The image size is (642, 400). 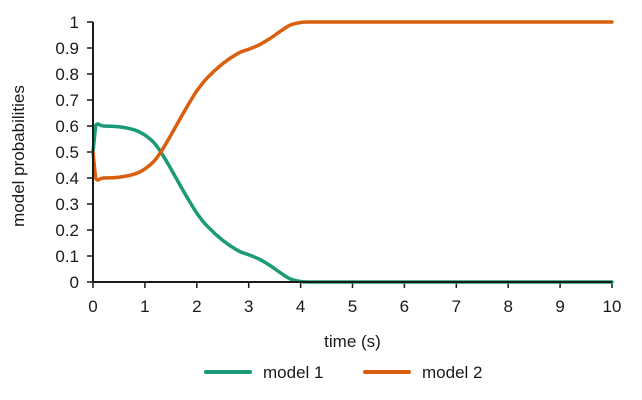 What do you see at coordinates (67, 204) in the screenshot?
I see `y-tick-label: 0.3` at bounding box center [67, 204].